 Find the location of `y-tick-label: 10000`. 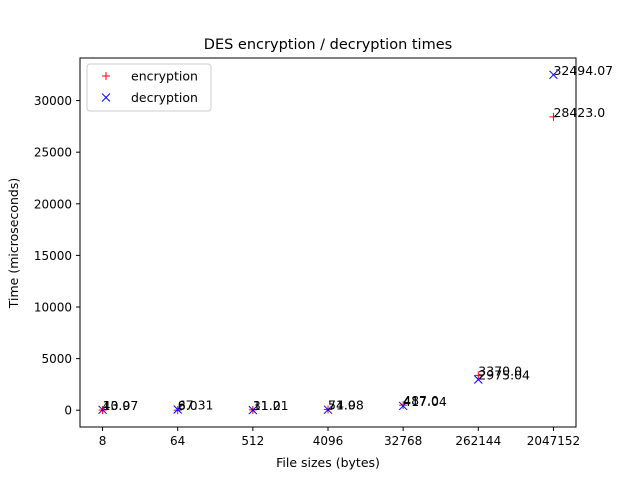

y-tick-label: 10000 is located at coordinates (53, 308).